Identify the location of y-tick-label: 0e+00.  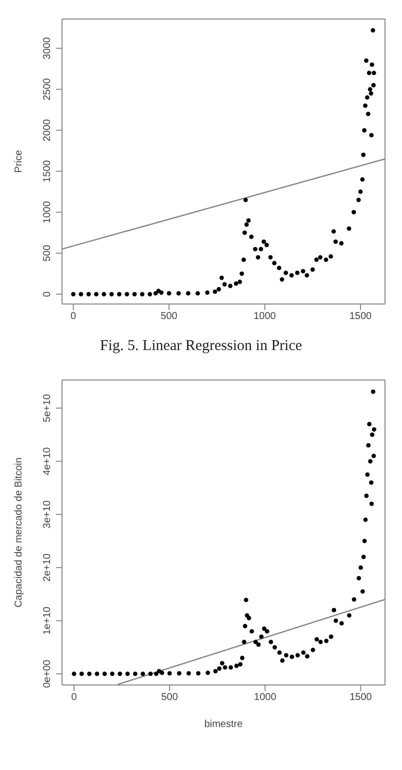
(47, 673).